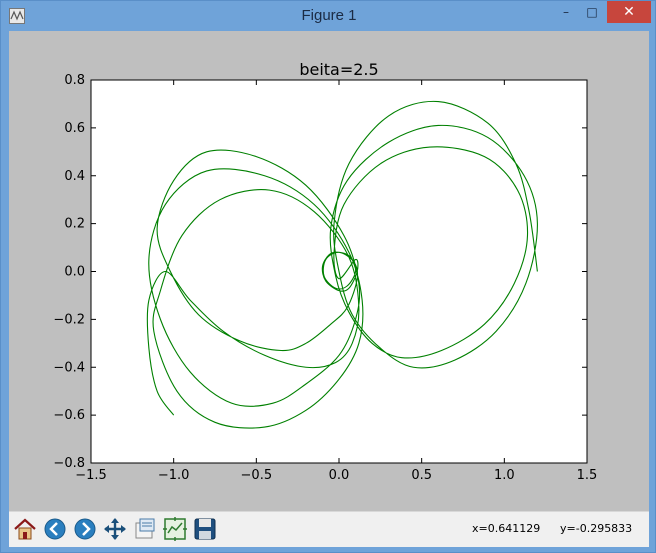  What do you see at coordinates (74, 128) in the screenshot?
I see `y-tick-label: 0.6` at bounding box center [74, 128].